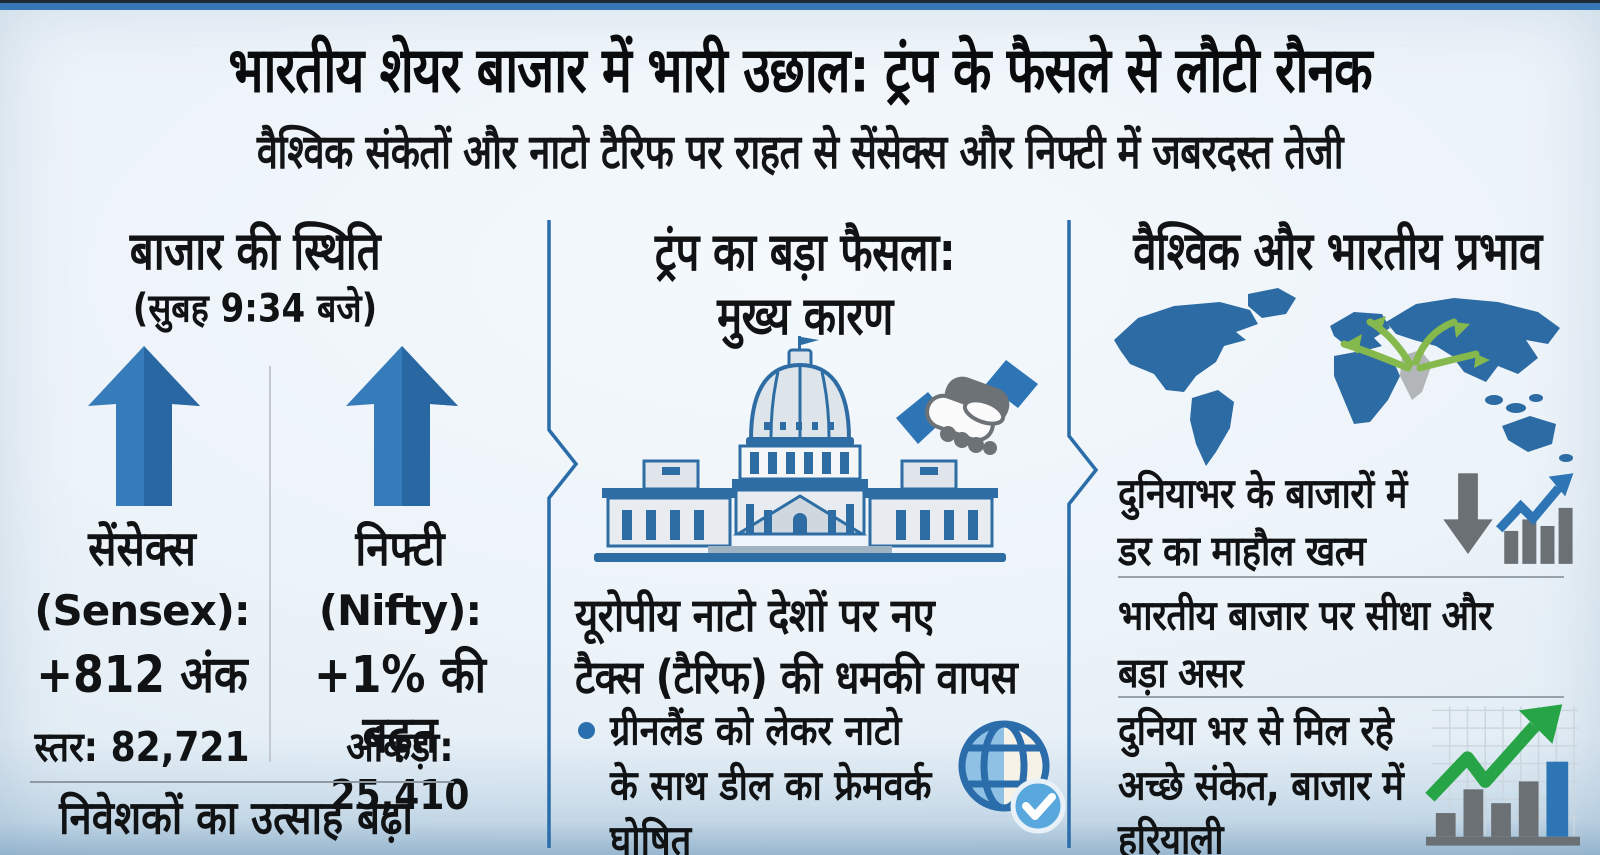  Describe the element at coordinates (800, 6) in the screenshot. I see `top-accent-bar` at that location.